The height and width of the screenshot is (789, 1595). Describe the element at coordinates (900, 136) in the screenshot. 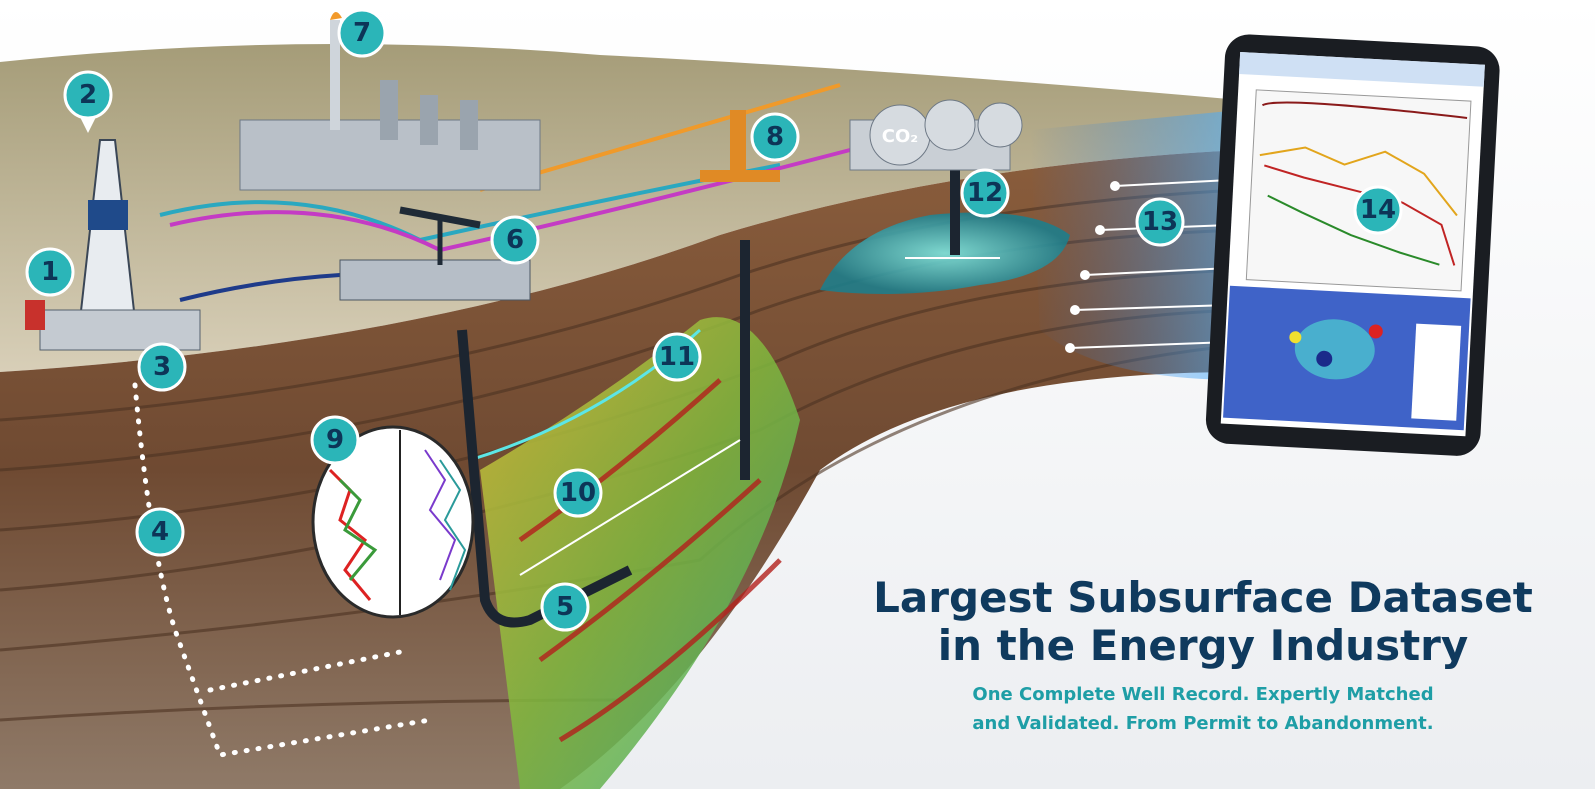

I see `tank-label: CO₂` at that location.